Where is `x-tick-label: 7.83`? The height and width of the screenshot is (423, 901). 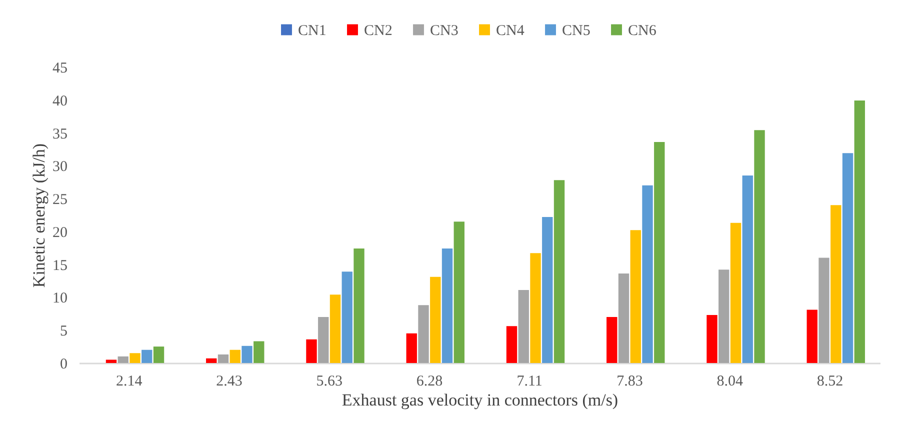
x-tick-label: 7.83 is located at coordinates (629, 382).